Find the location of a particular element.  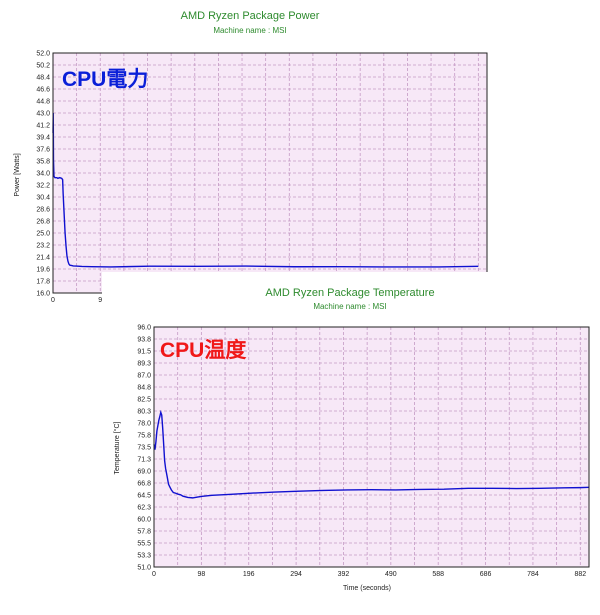

power-y-tick-label: 25.0 is located at coordinates (43, 234).